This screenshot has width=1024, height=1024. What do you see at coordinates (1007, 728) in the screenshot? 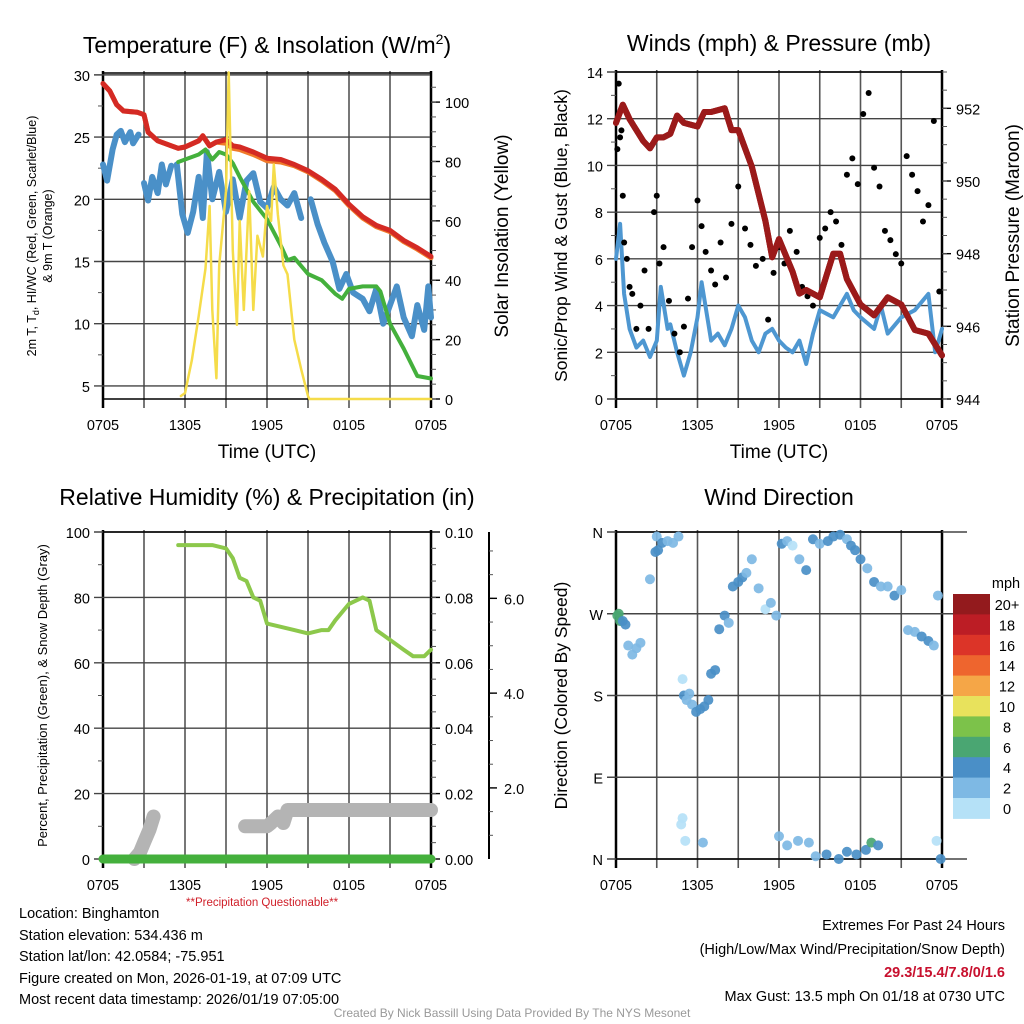
I see `colorbar-label: 8` at bounding box center [1007, 728].